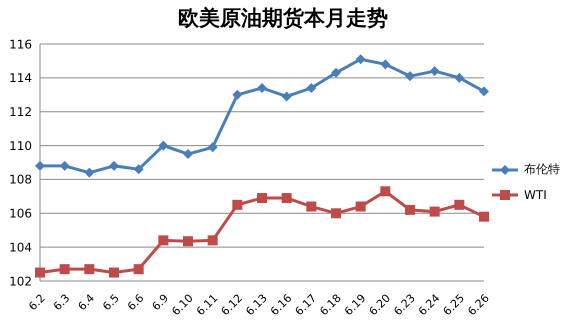  What do you see at coordinates (283, 18) in the screenshot?
I see `chart-title: 欧美原油期货本月走势` at bounding box center [283, 18].